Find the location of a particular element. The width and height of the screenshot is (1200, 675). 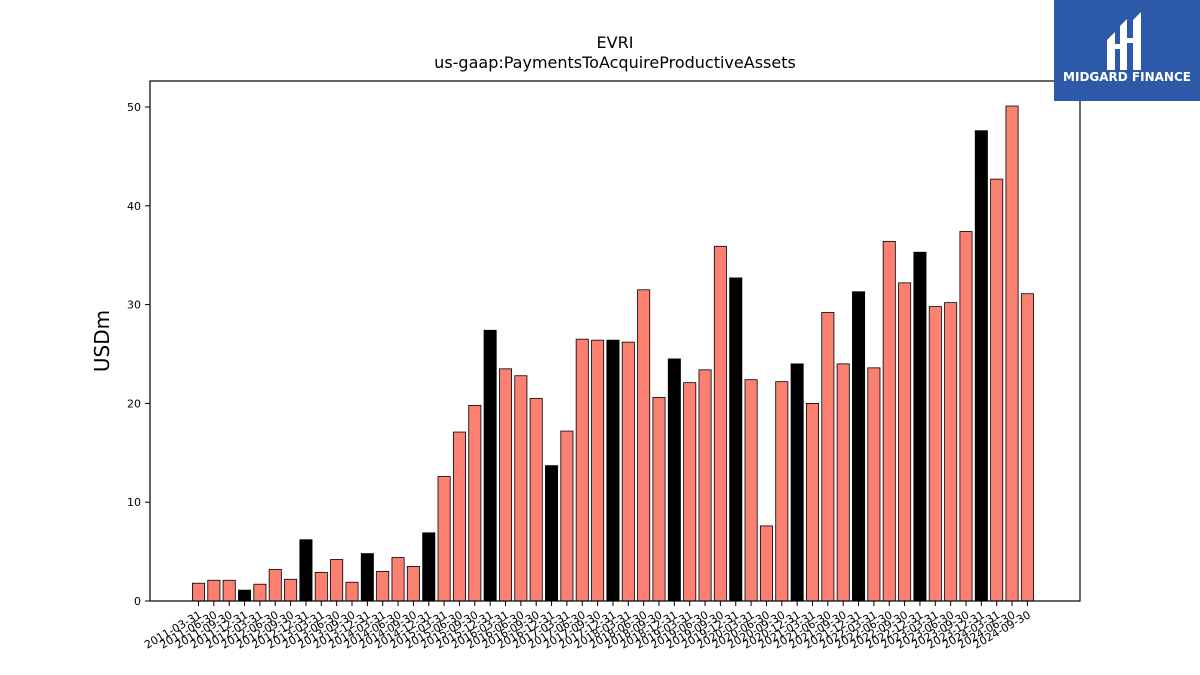

brand-logo: MIDGARD FINANCE is located at coordinates (1127, 50).